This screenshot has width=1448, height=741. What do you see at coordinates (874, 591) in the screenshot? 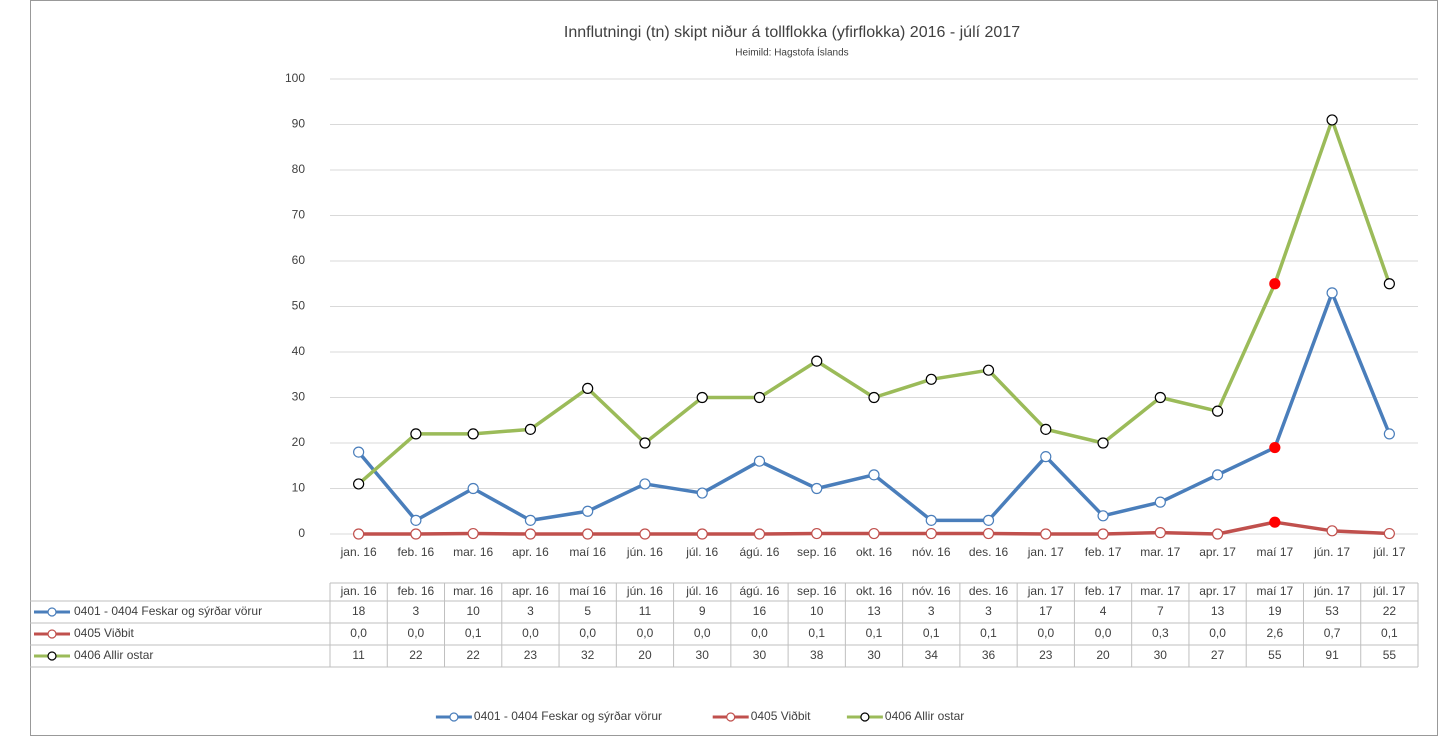
I see `table-header: okt. 16` at bounding box center [874, 591].